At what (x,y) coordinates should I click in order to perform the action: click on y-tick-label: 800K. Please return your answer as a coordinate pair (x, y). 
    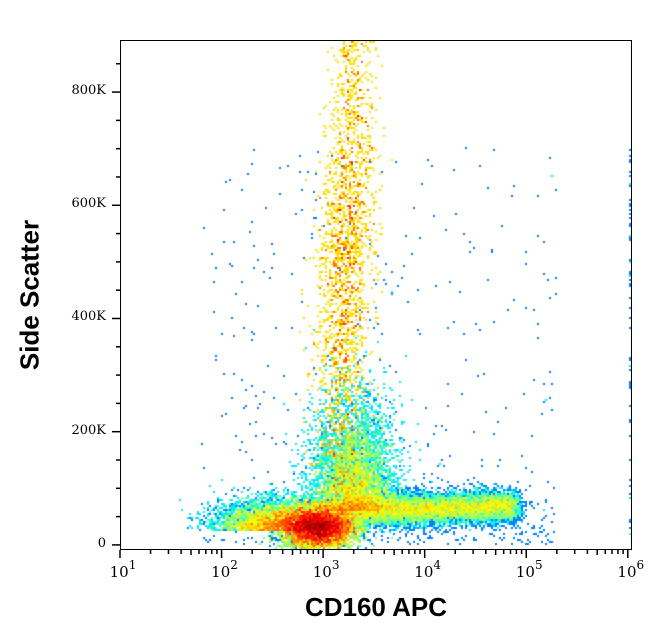
    Looking at the image, I should click on (88, 91).